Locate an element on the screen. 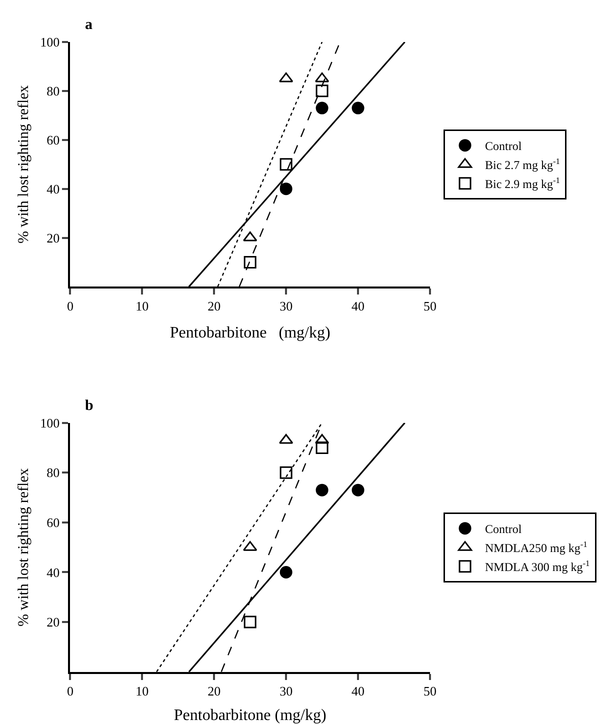 This screenshot has width=616, height=724. legend-label: NMDLA250 mg kg$^{-1}$ is located at coordinates (536, 548).